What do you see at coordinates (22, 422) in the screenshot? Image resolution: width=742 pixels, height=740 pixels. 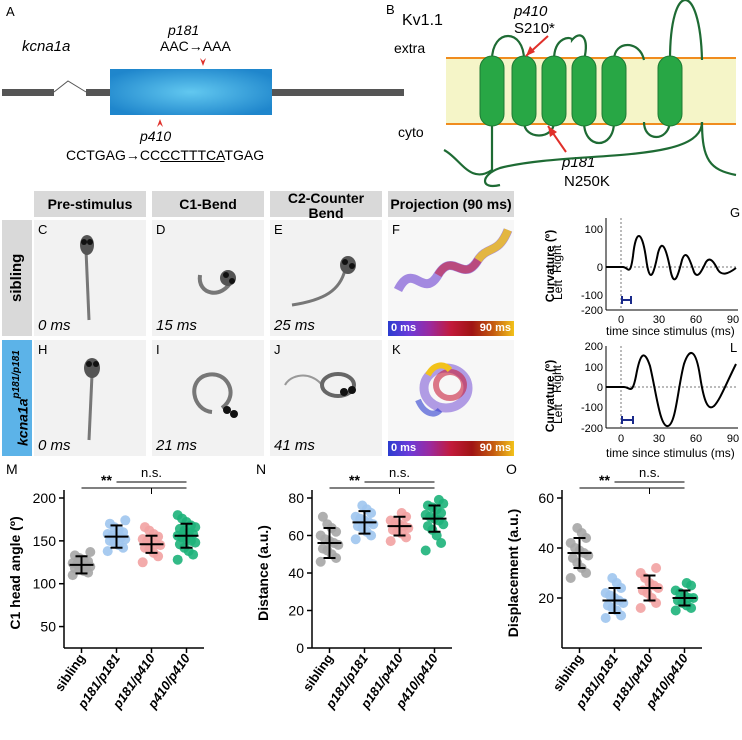 I see `row-label-gene: kcna1a` at bounding box center [22, 422].